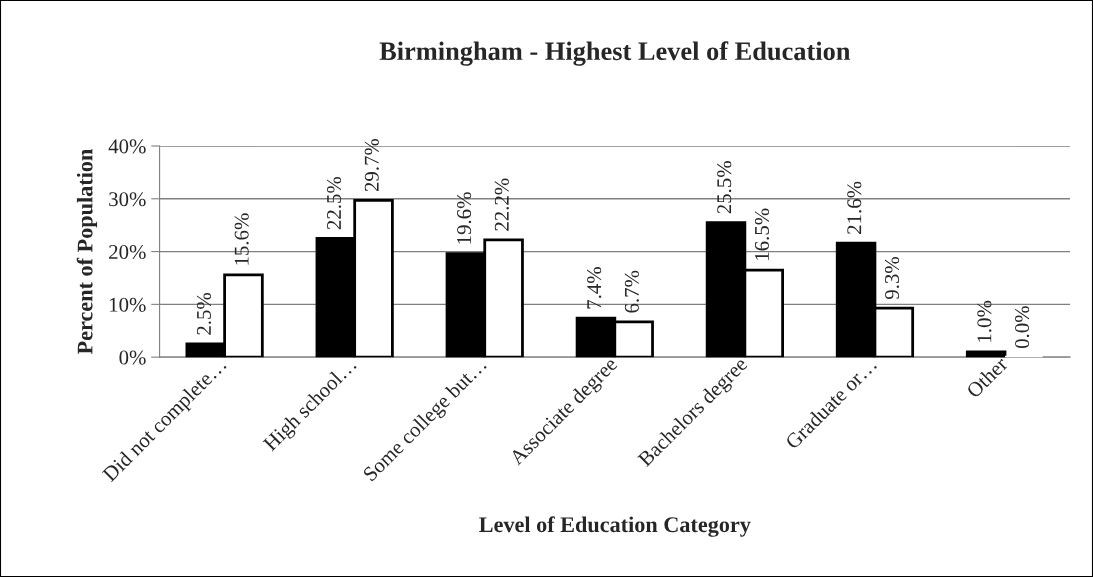  Describe the element at coordinates (892, 278) in the screenshot. I see `data-label: 9.3%` at that location.